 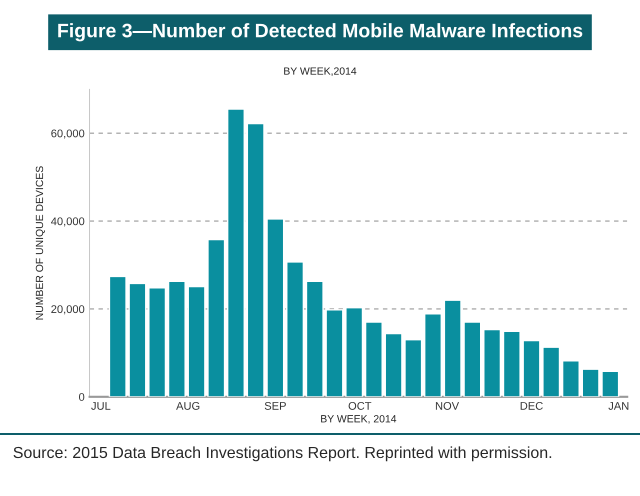 I want to click on x-axis-title: BY WEEK, 2014, so click(x=358, y=419).